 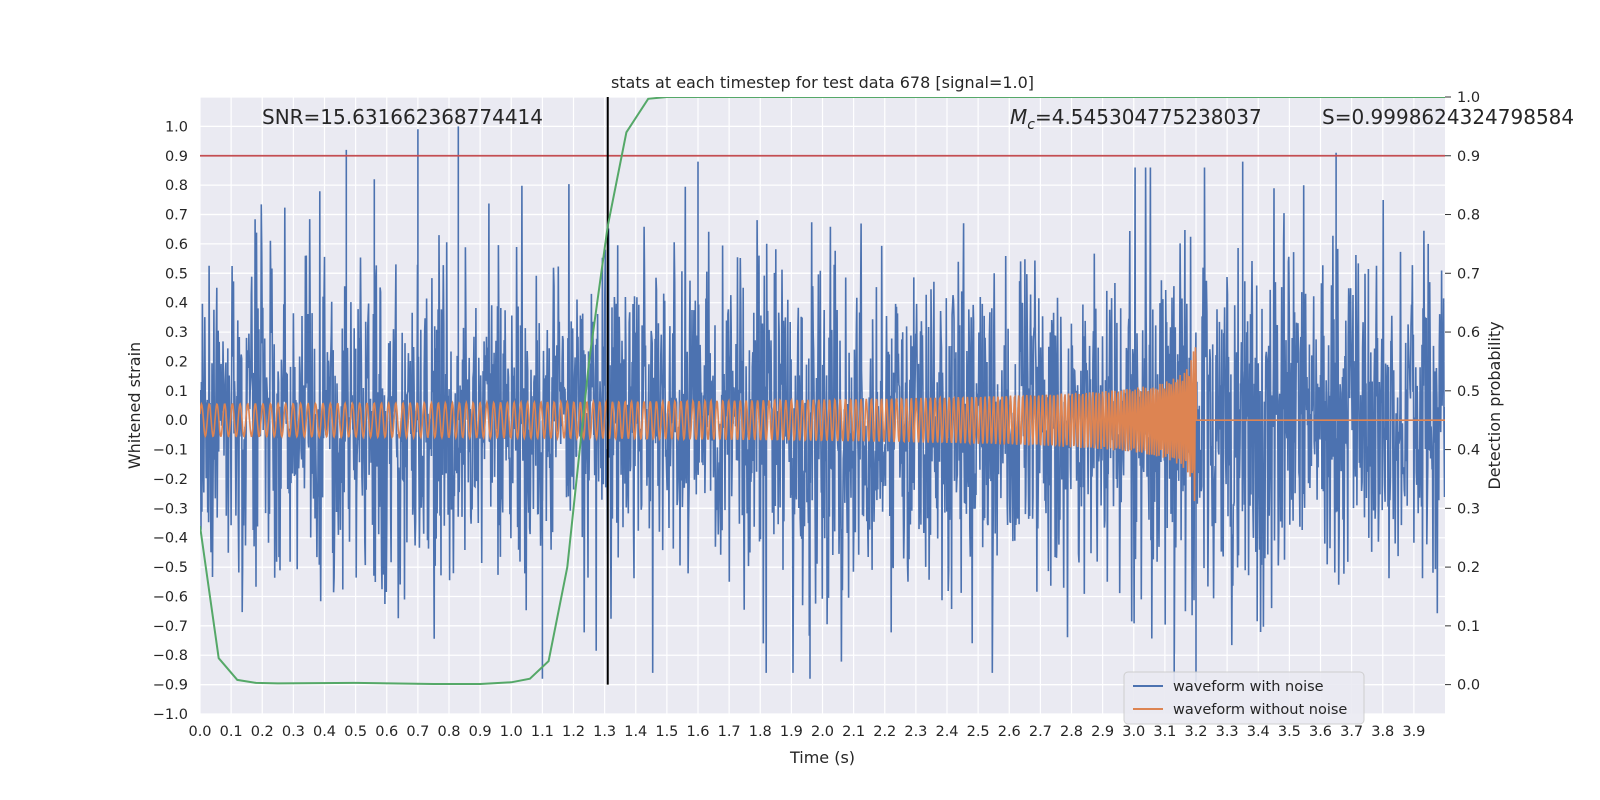 What do you see at coordinates (176, 186) in the screenshot?
I see `y-tick-label: 0.8` at bounding box center [176, 186].